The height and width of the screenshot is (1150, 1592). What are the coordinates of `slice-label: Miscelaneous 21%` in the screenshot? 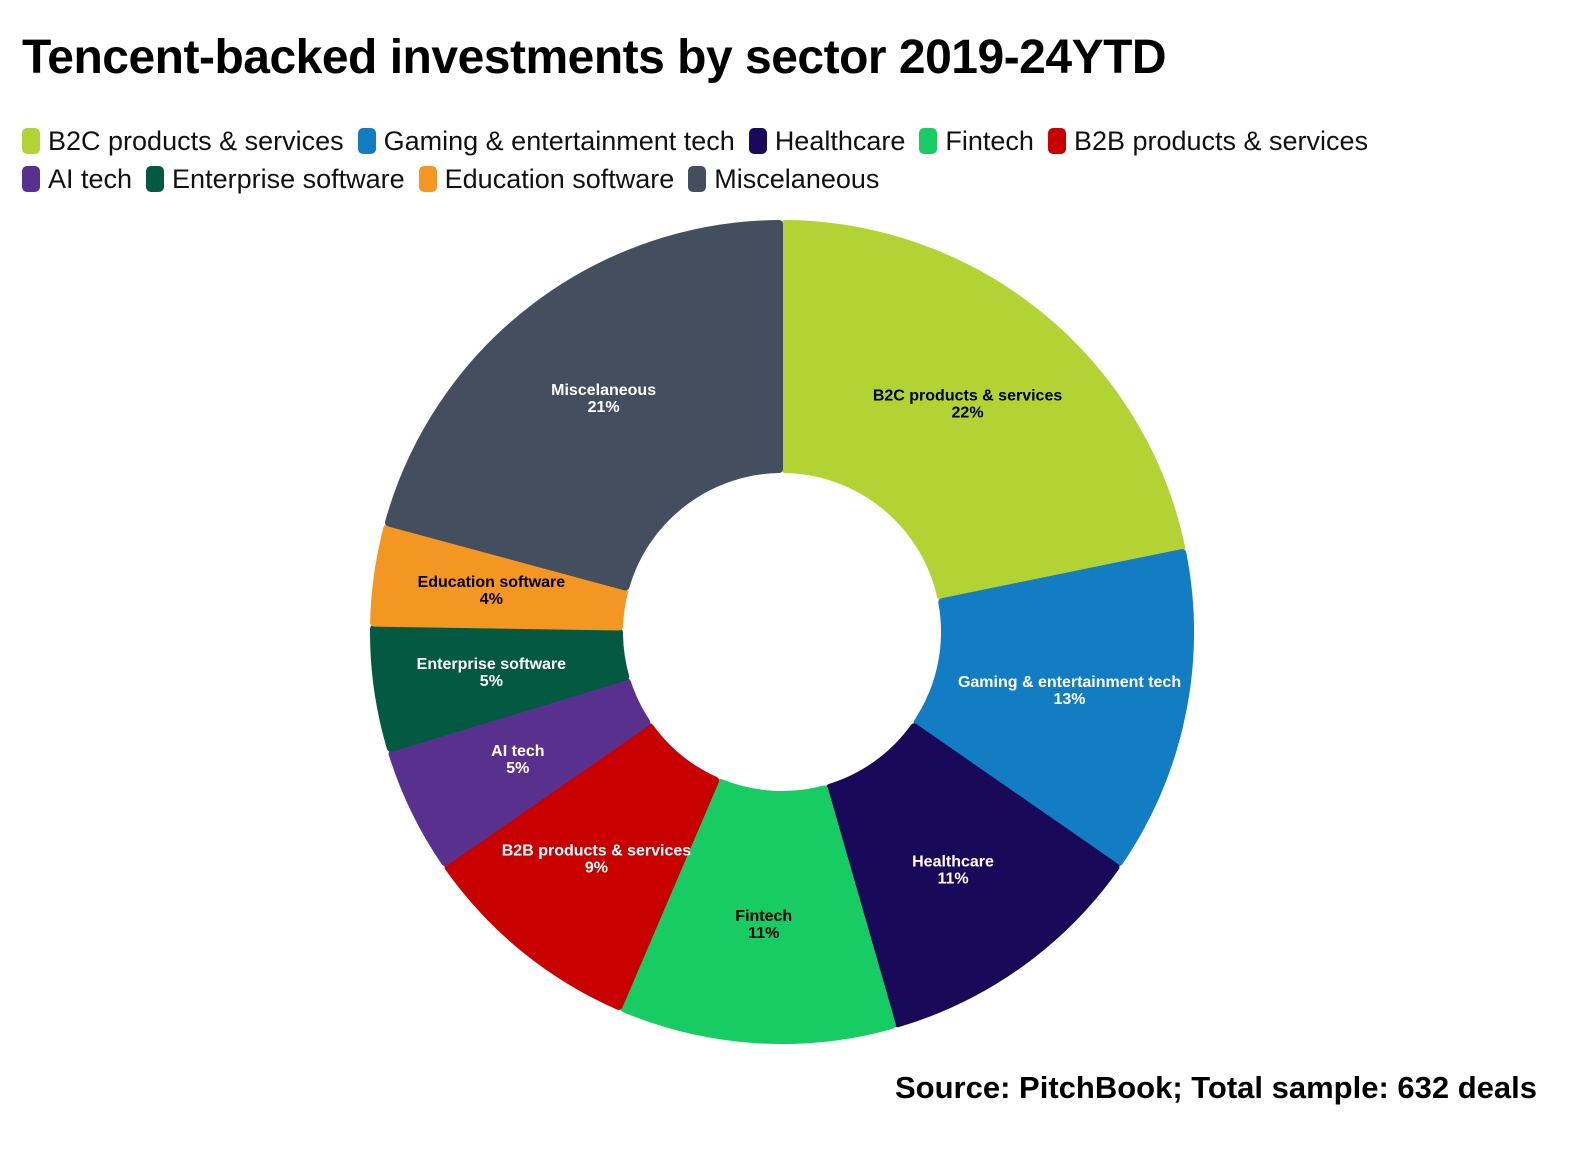 It's located at (603, 399).